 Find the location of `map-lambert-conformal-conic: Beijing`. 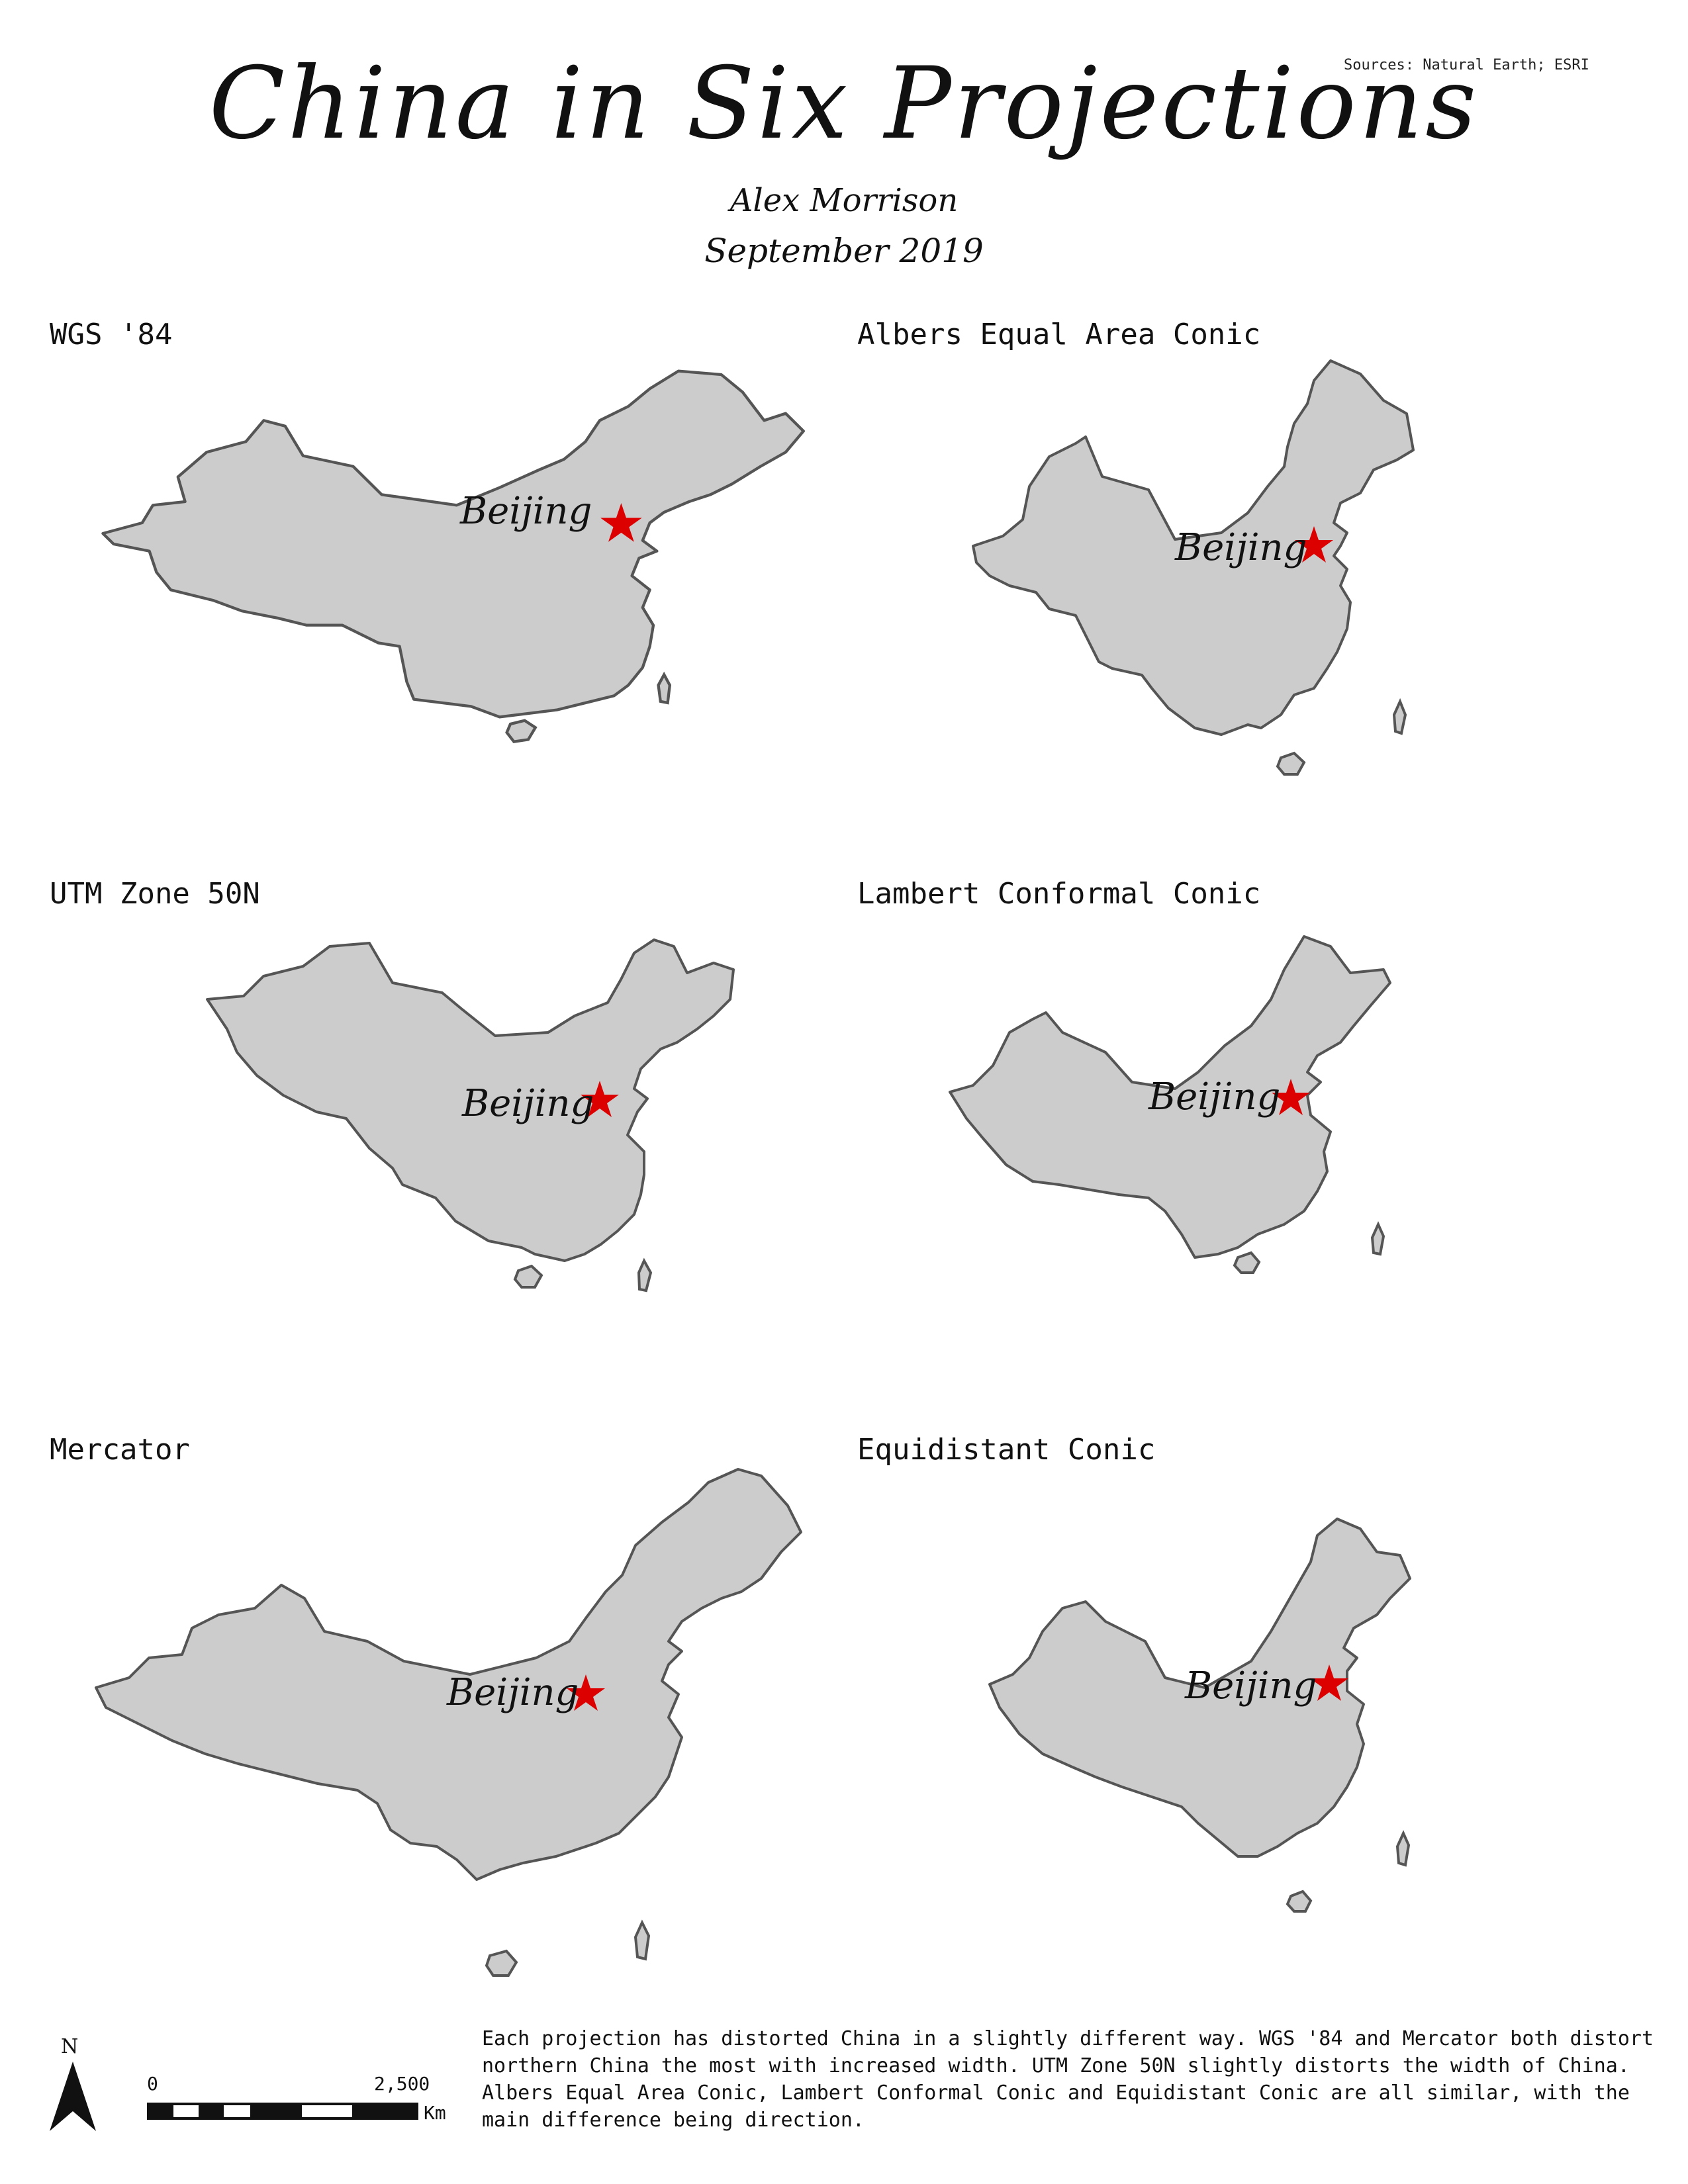

map-lambert-conformal-conic: Beijing is located at coordinates (1178, 1138).